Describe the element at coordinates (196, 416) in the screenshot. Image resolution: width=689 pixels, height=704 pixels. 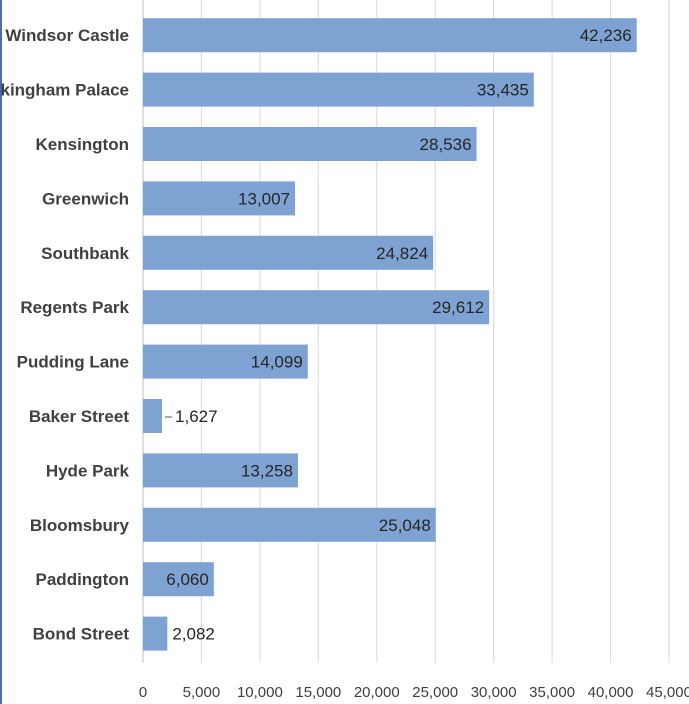
I see `data-label: 1,627` at that location.